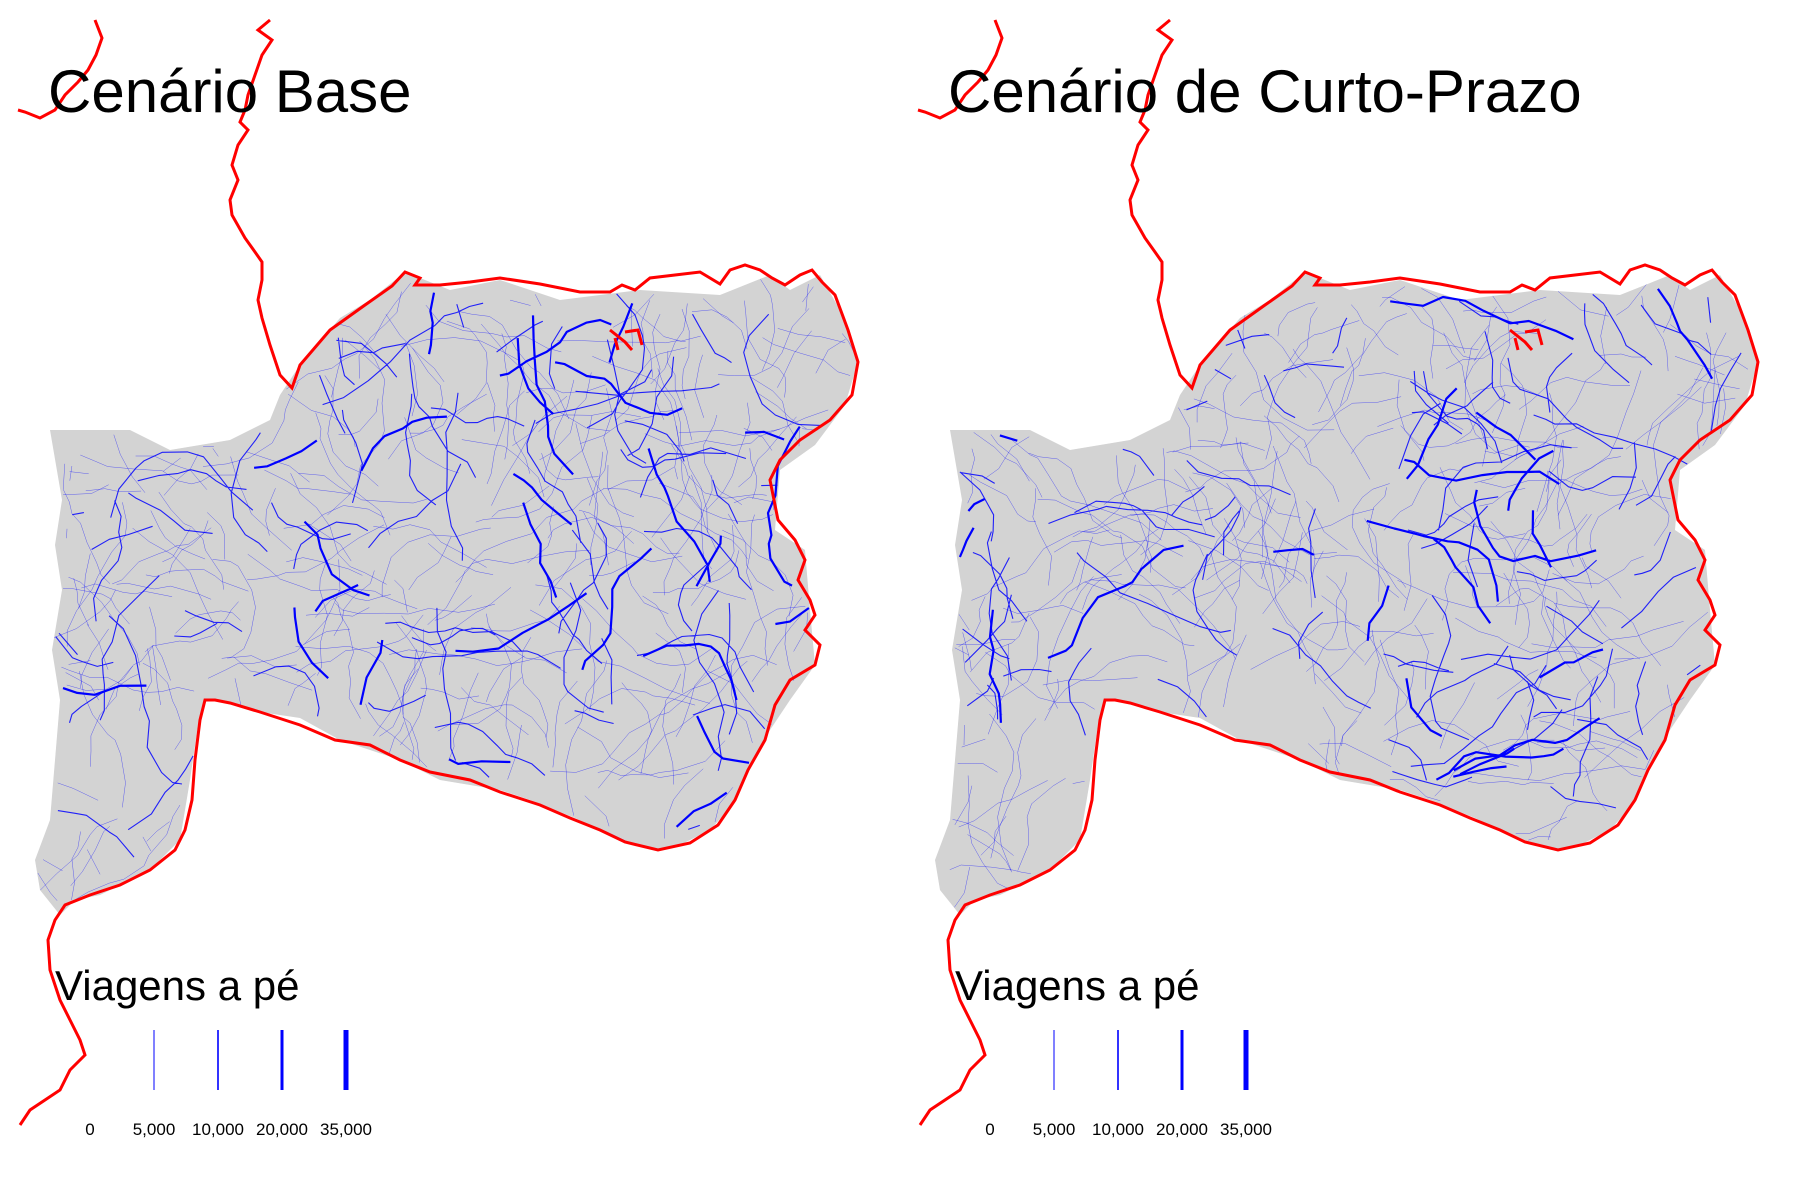 This screenshot has width=1800, height=1200. Describe the element at coordinates (1265, 91) in the screenshot. I see `panel-title: Cenário de Curto-Prazo` at that location.